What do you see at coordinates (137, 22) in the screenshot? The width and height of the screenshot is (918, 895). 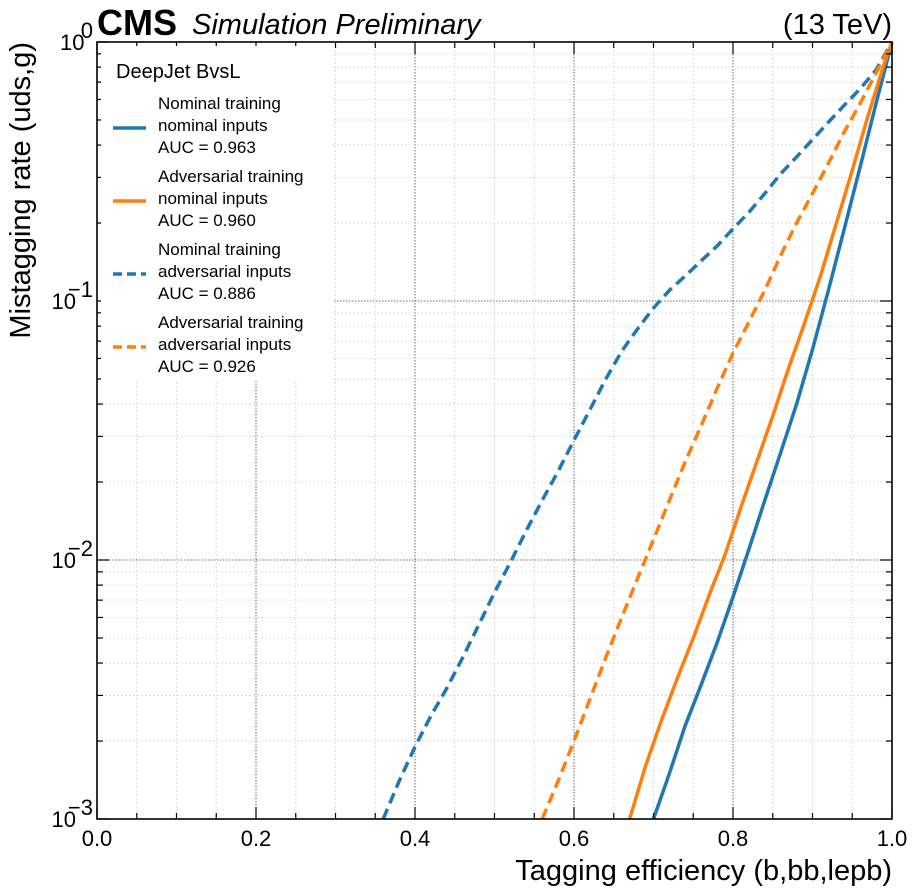 I see `cms-label: CMS` at bounding box center [137, 22].